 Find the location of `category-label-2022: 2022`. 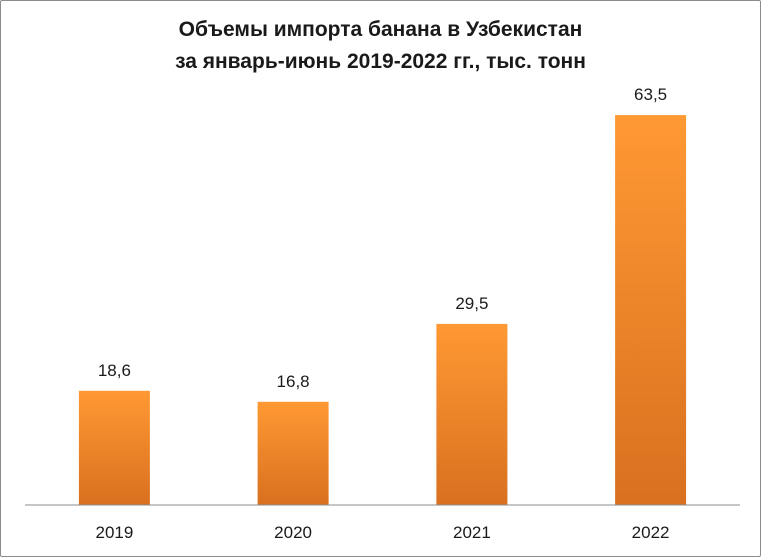

category-label-2022: 2022 is located at coordinates (651, 532).